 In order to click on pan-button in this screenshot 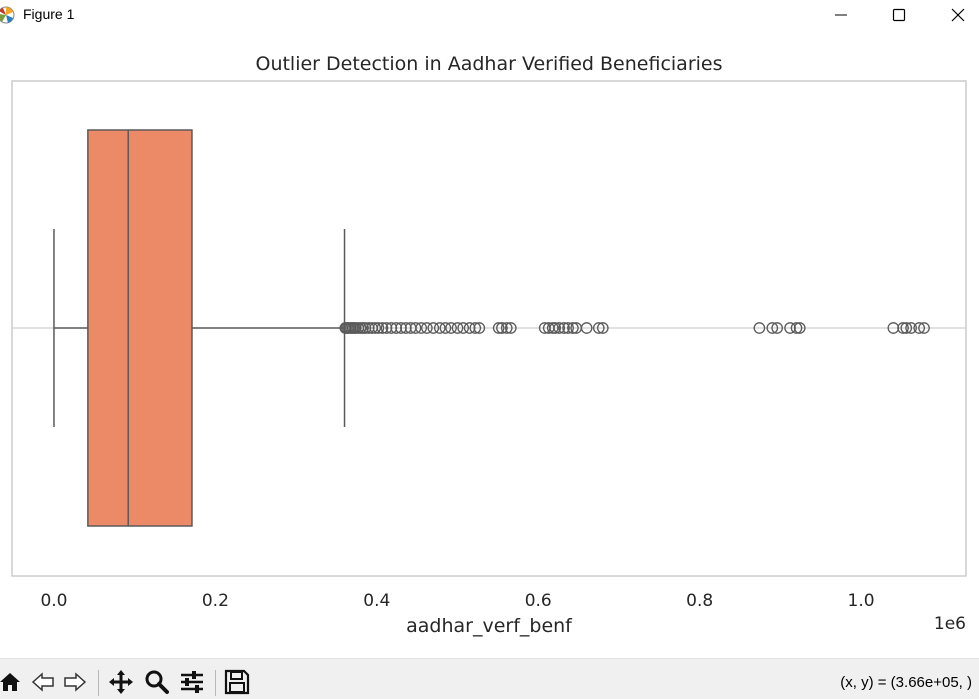, I will do `click(121, 682)`.